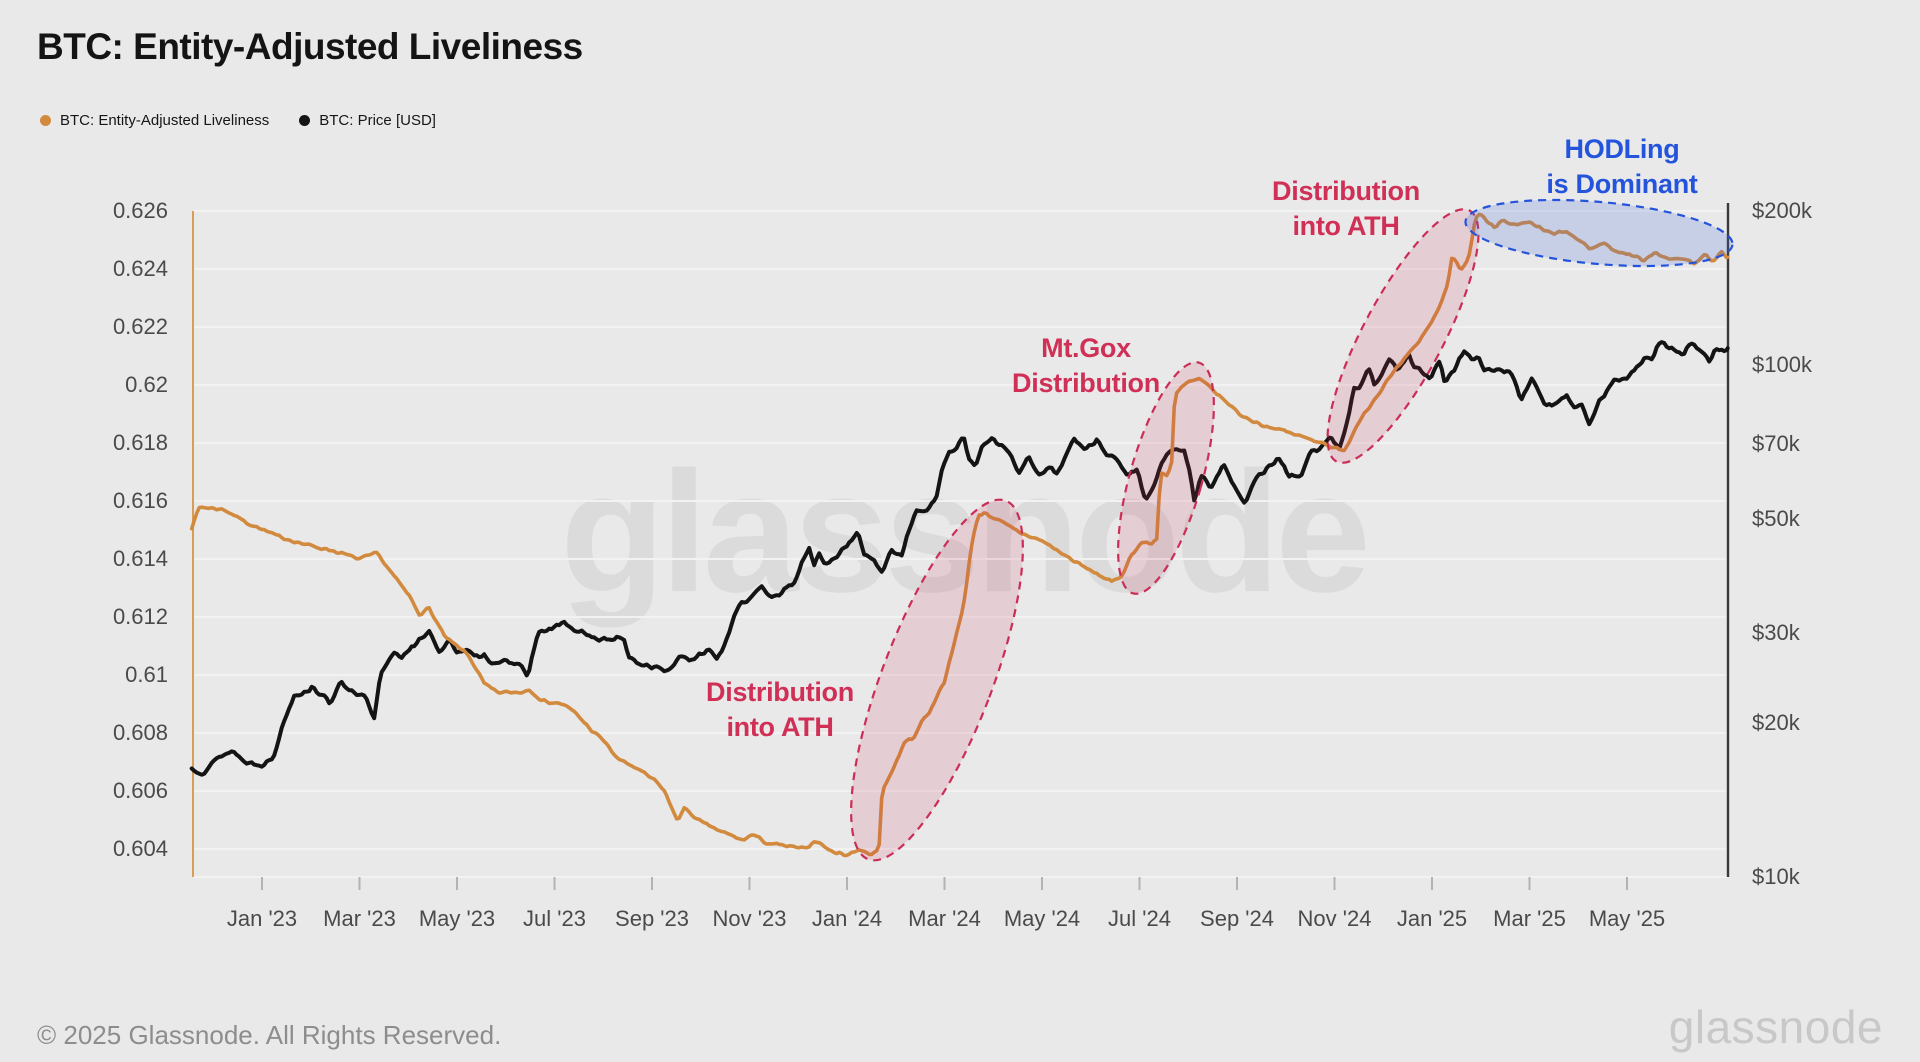 This screenshot has height=1062, width=1920. I want to click on page-title: BTC: Entity-Adjusted Liveliness, so click(310, 46).